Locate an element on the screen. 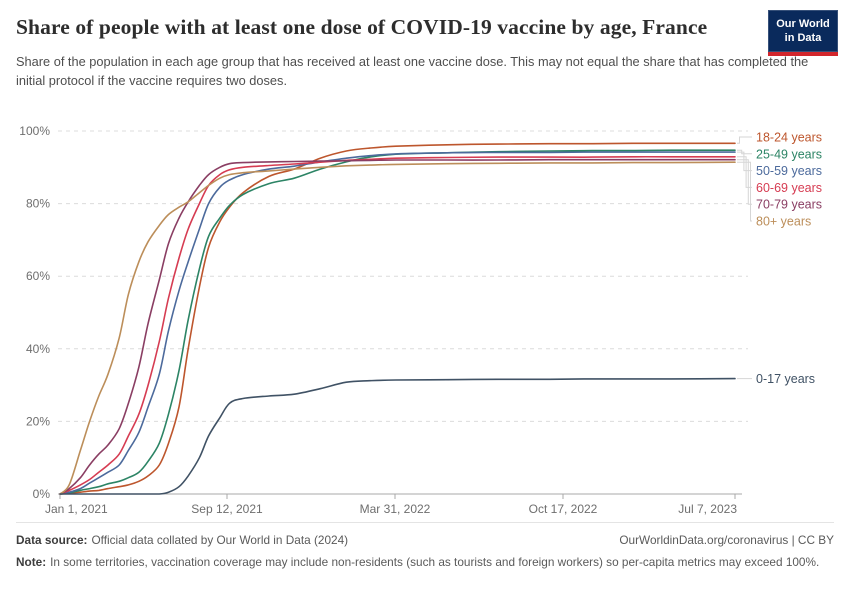 The height and width of the screenshot is (600, 850). x-tick-label-jan-1-2021: Jan 1, 2021 is located at coordinates (76, 509).